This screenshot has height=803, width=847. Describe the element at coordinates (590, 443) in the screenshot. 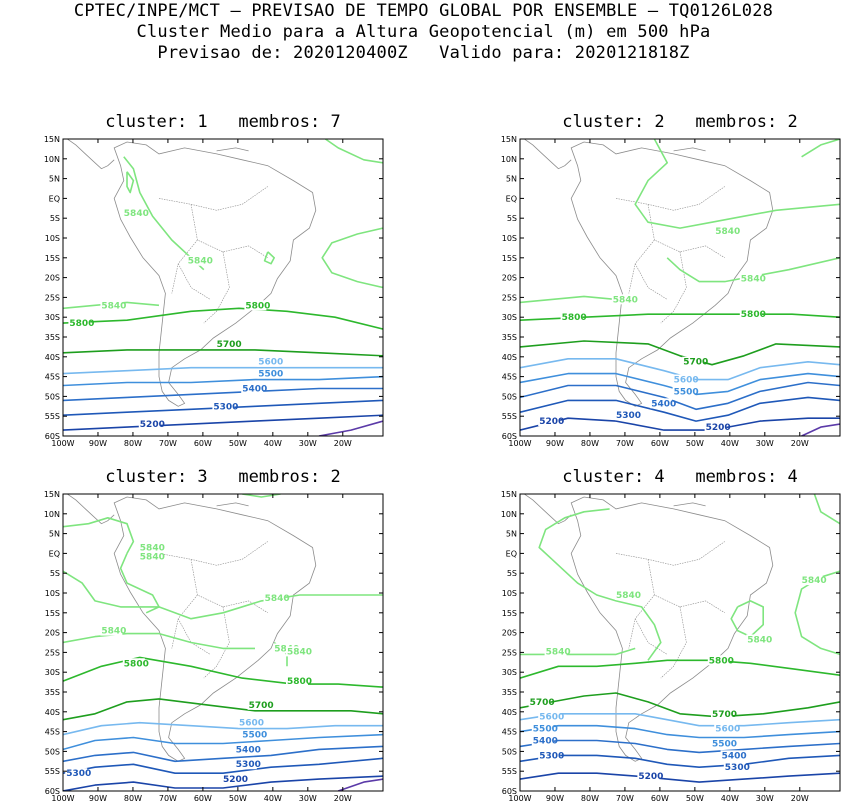

I see `lon-label: 80W` at that location.